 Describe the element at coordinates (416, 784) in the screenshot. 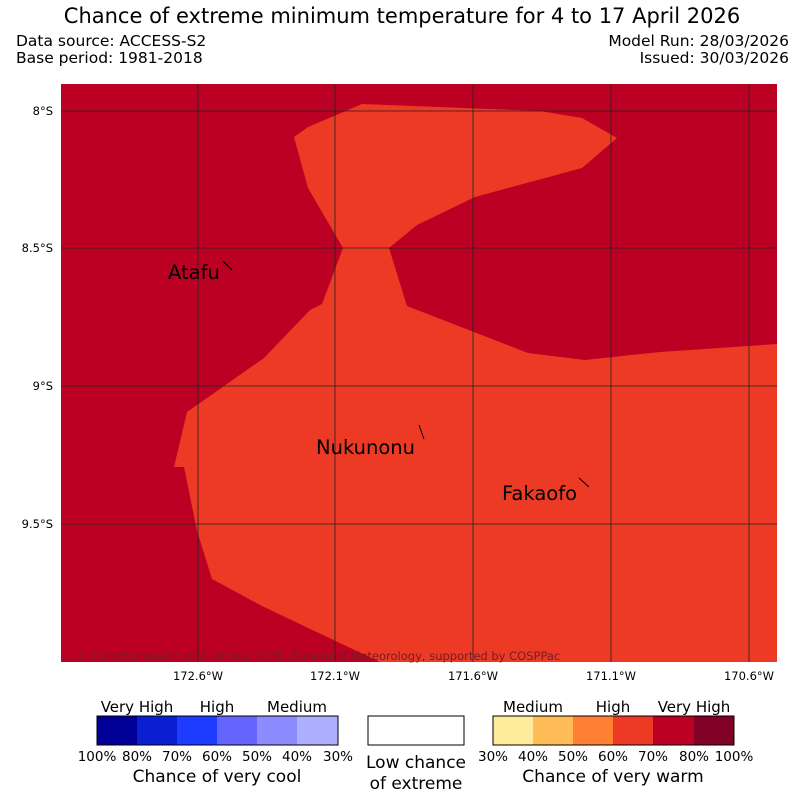

I see `neutral-label-line2: of extreme` at that location.